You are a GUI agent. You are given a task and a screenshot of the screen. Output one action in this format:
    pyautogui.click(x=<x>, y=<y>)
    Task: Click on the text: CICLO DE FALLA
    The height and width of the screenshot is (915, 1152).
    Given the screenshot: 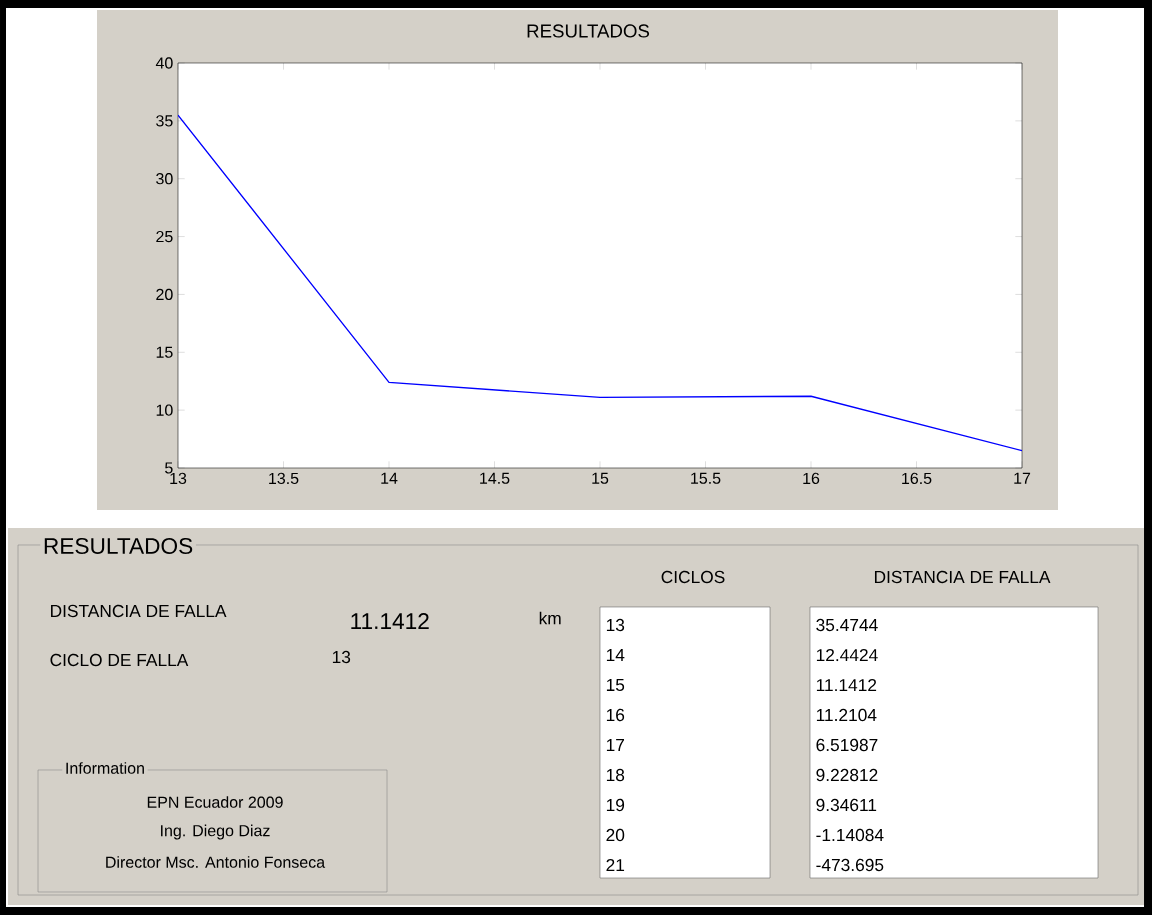 What is the action you would take?
    pyautogui.click(x=119, y=660)
    